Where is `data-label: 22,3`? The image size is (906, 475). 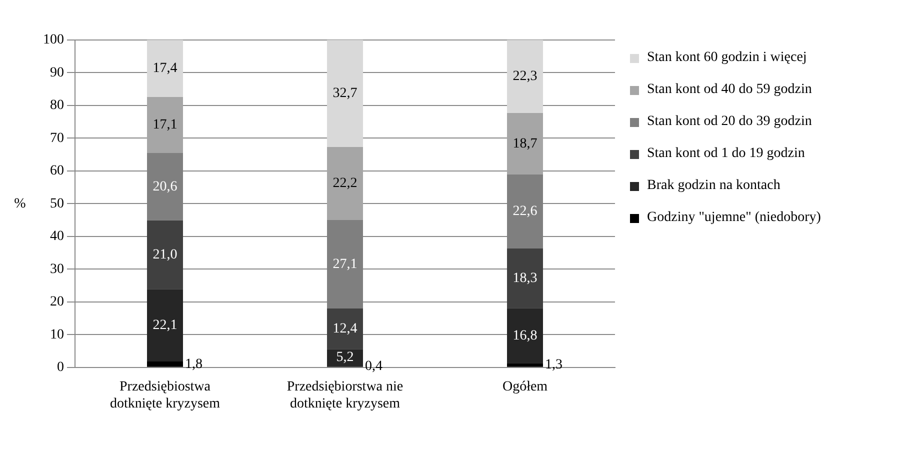
data-label: 22,3 is located at coordinates (525, 76).